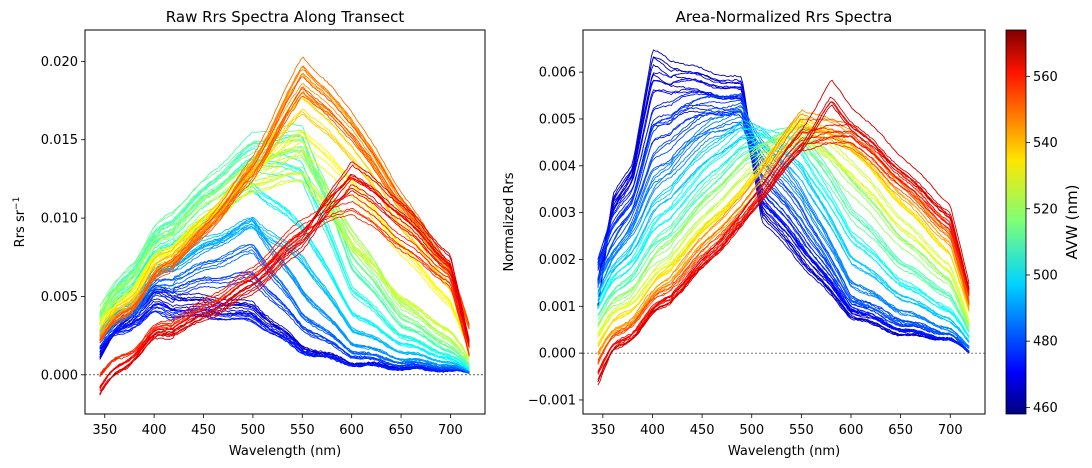  Describe the element at coordinates (1045, 342) in the screenshot. I see `colorbar-tick-label: 480` at that location.